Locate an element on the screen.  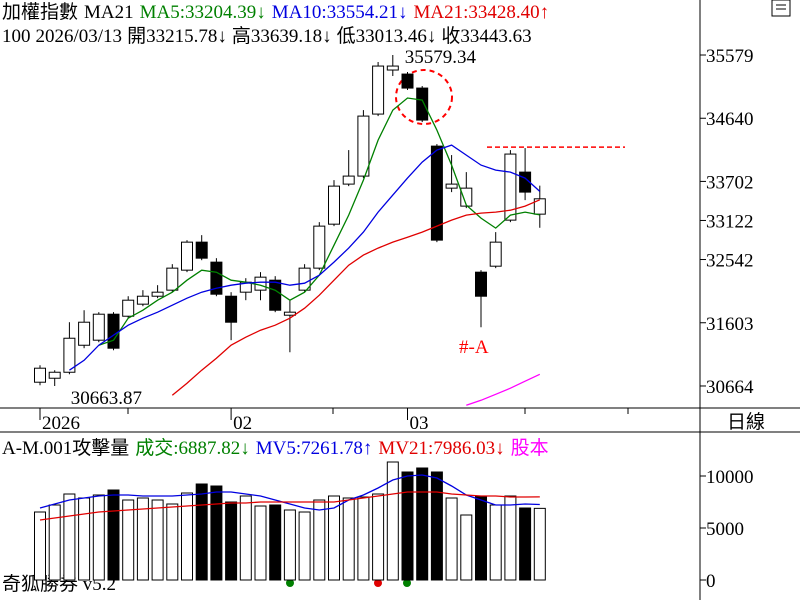
legend-value: 33554.21 is located at coordinates (362, 12).